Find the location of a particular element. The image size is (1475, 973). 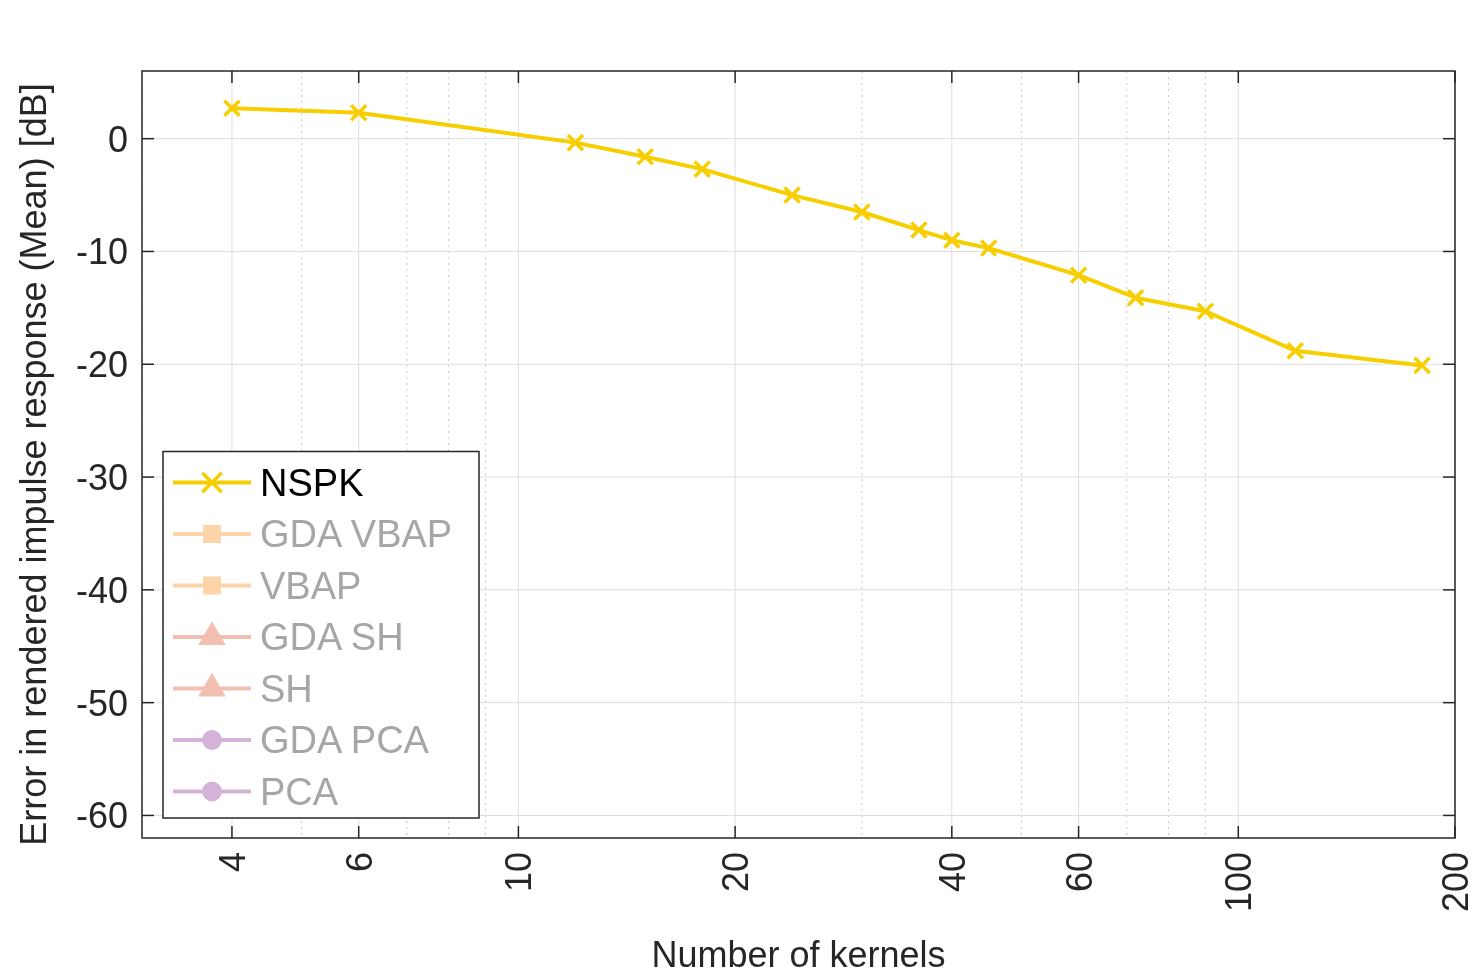

x-axis-title: Number of kernels is located at coordinates (798, 953).